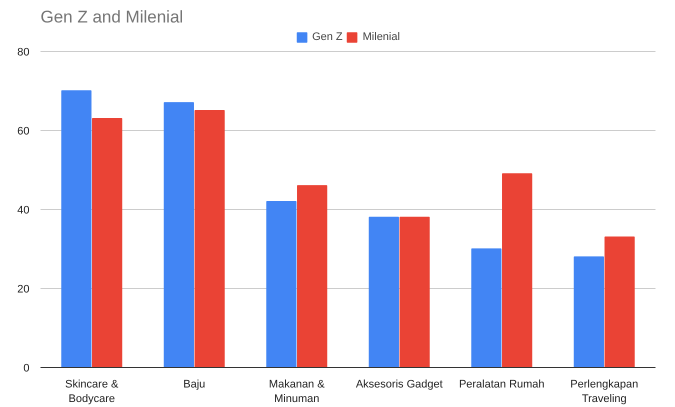 The image size is (675, 407). What do you see at coordinates (381, 37) in the screenshot?
I see `legend-label: Milenial` at bounding box center [381, 37].